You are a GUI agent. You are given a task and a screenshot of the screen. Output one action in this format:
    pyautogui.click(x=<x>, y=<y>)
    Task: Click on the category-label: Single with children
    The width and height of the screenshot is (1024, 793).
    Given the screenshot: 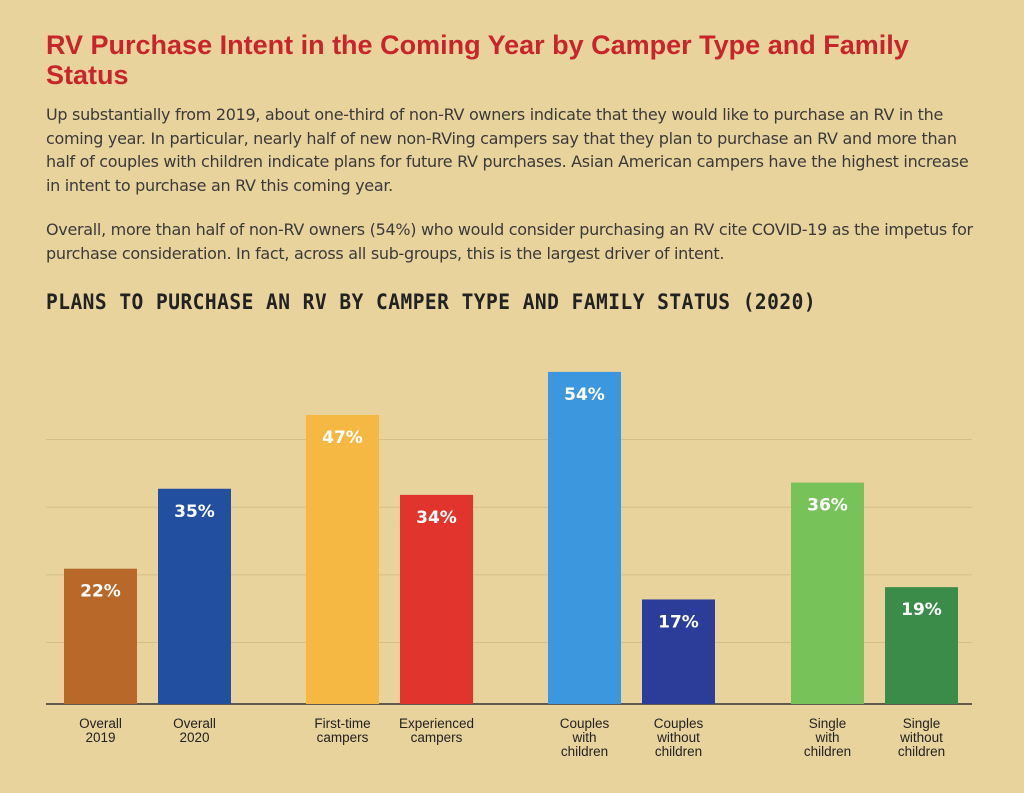 What is the action you would take?
    pyautogui.click(x=827, y=737)
    